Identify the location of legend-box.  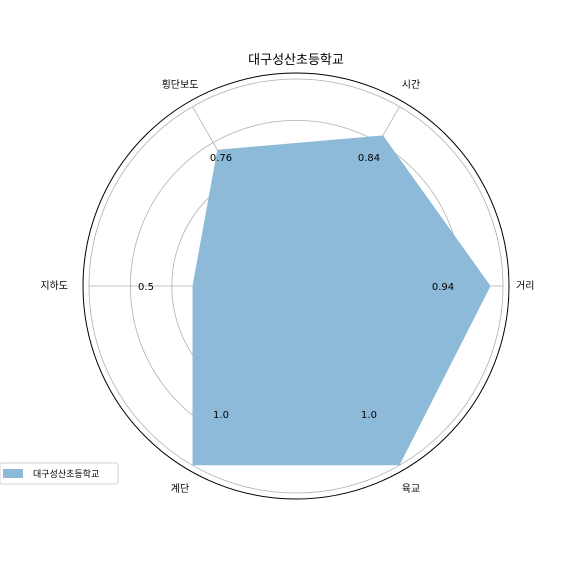
(59, 473).